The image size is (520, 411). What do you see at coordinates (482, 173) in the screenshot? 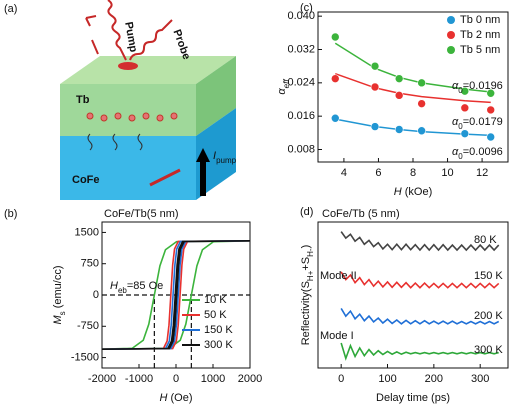
I see `x-tick-label: 12` at bounding box center [482, 173].